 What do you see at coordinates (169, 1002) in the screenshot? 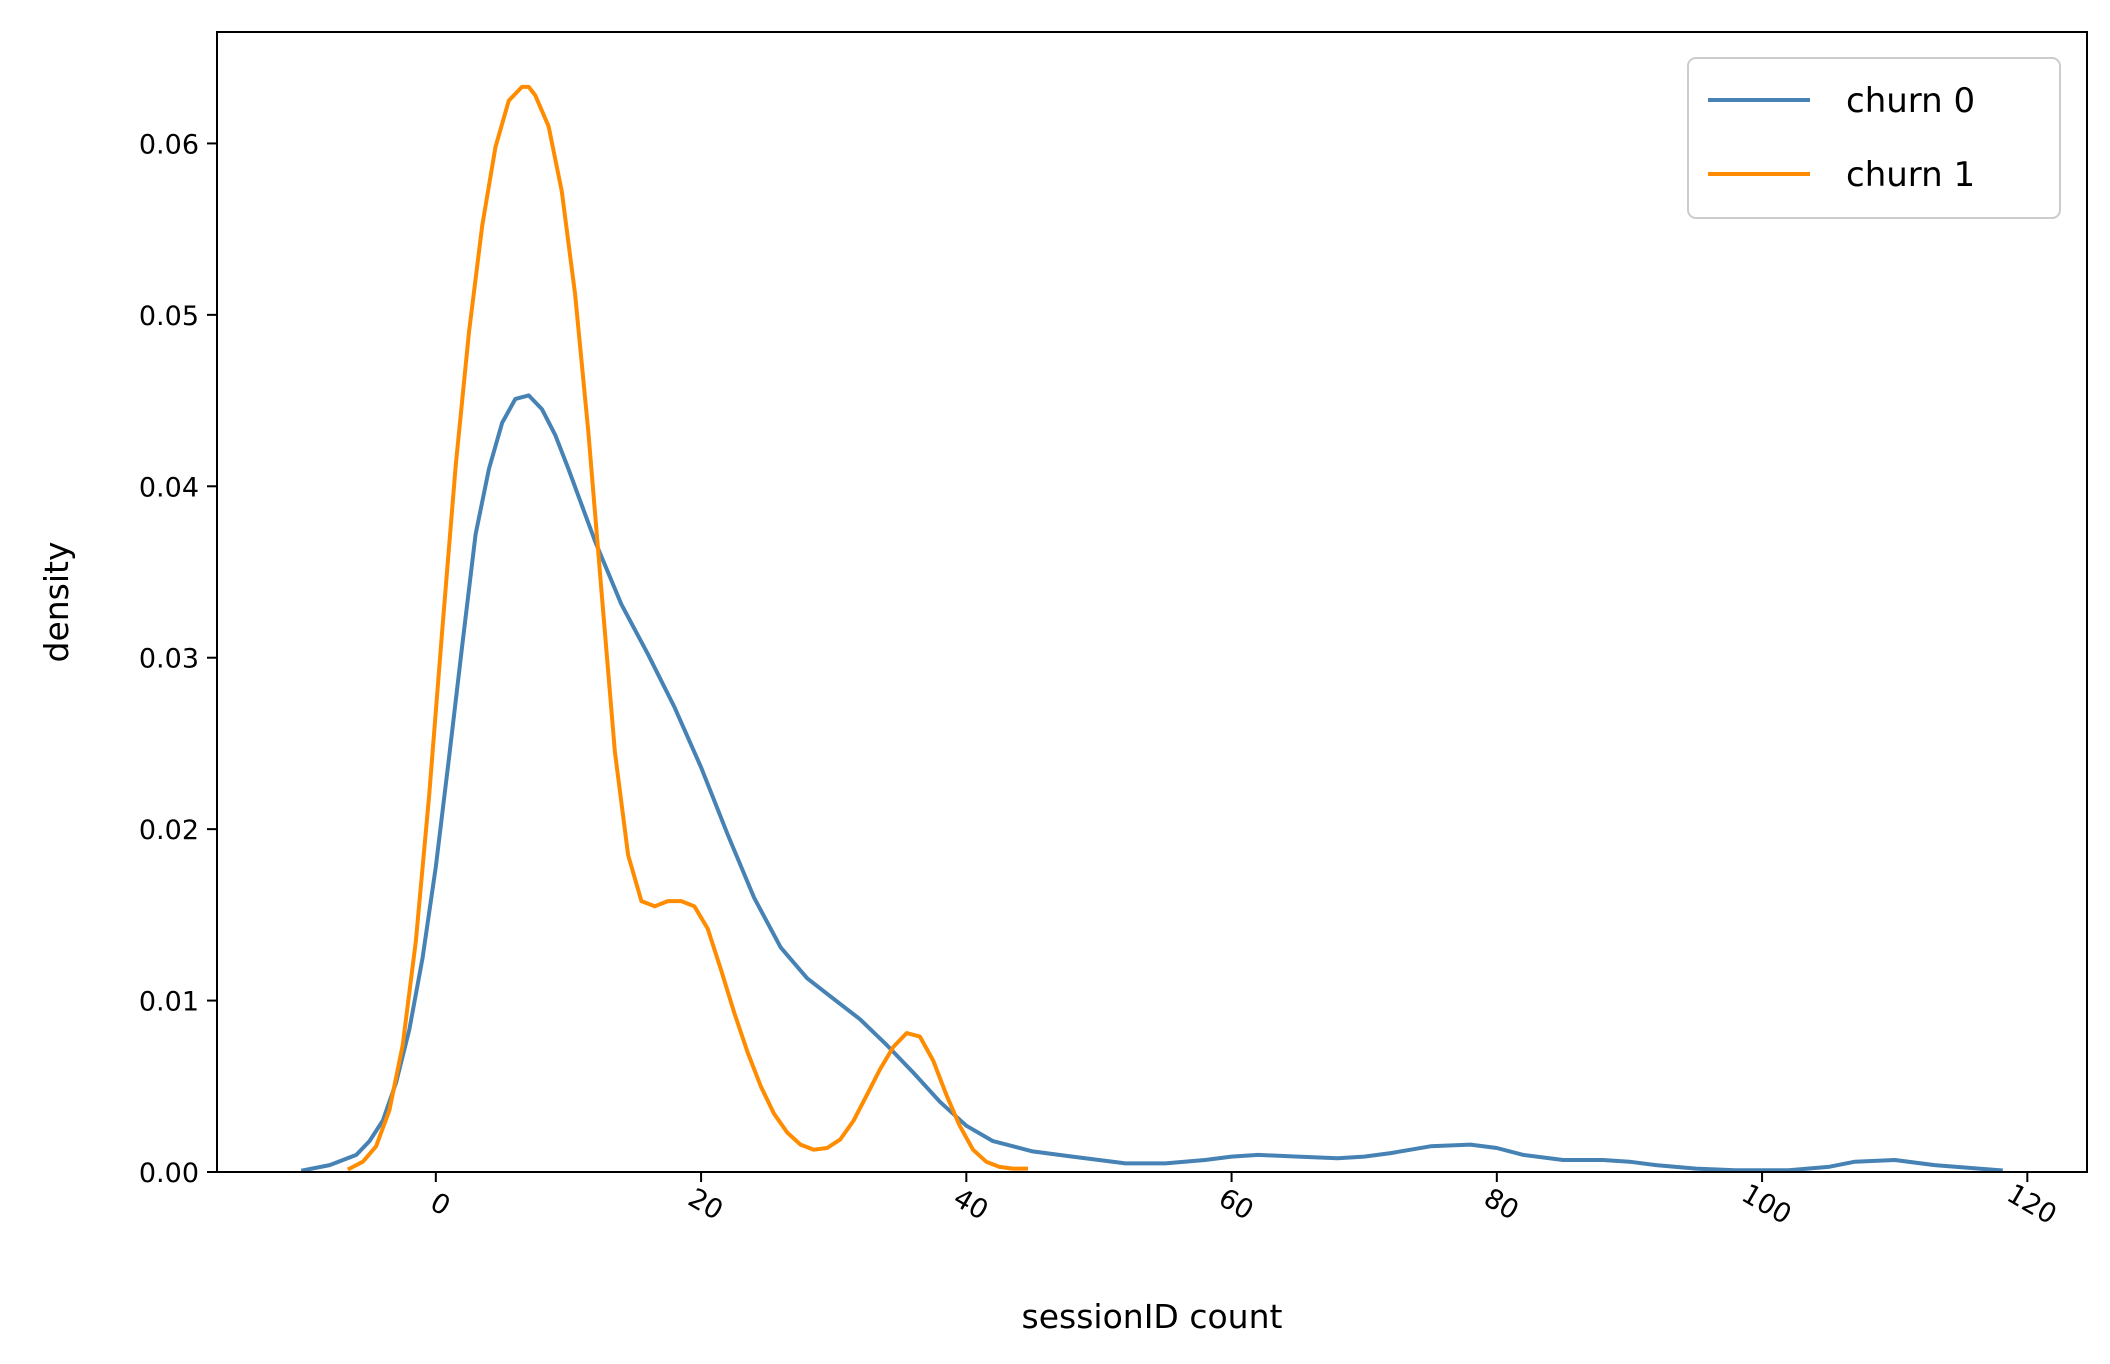
I see `y-tick-label: 0.01` at bounding box center [169, 1002].